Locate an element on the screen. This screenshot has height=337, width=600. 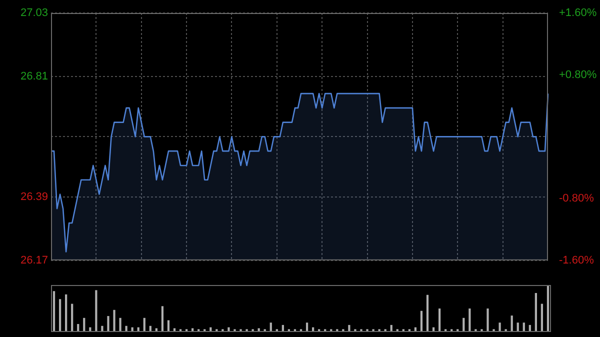
y-tick-label: 26.39 is located at coordinates (34, 197).